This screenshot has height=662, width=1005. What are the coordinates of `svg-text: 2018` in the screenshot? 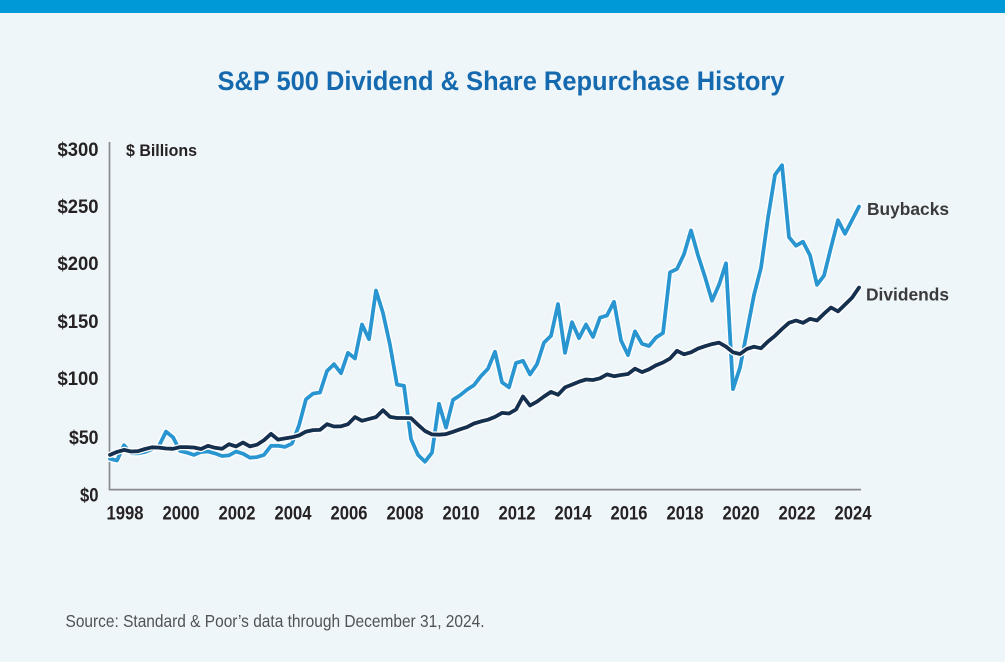 It's located at (685, 514).